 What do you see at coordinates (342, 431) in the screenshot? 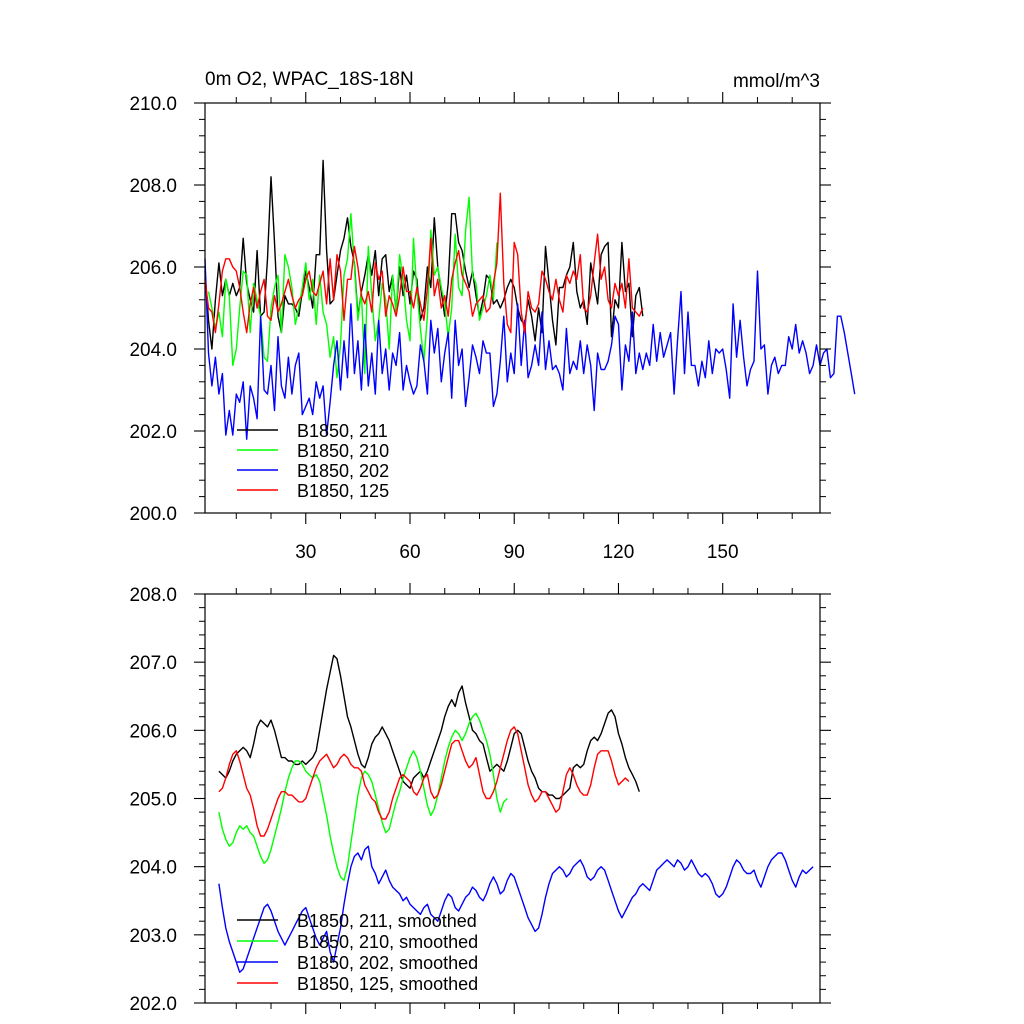
I see `legend-label-1: B1850, 211` at bounding box center [342, 431].